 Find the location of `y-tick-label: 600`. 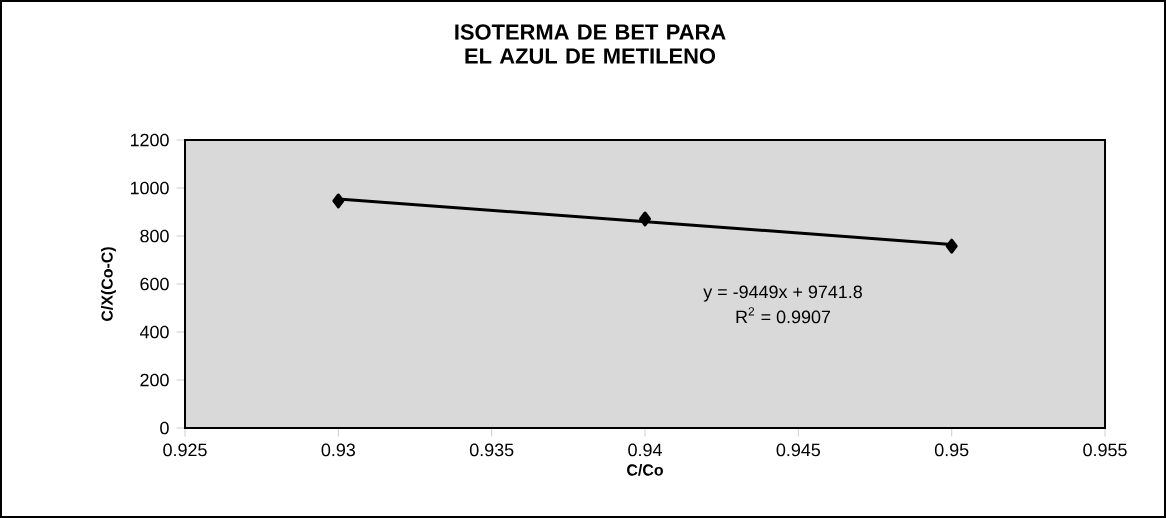

y-tick-label: 600 is located at coordinates (154, 284).